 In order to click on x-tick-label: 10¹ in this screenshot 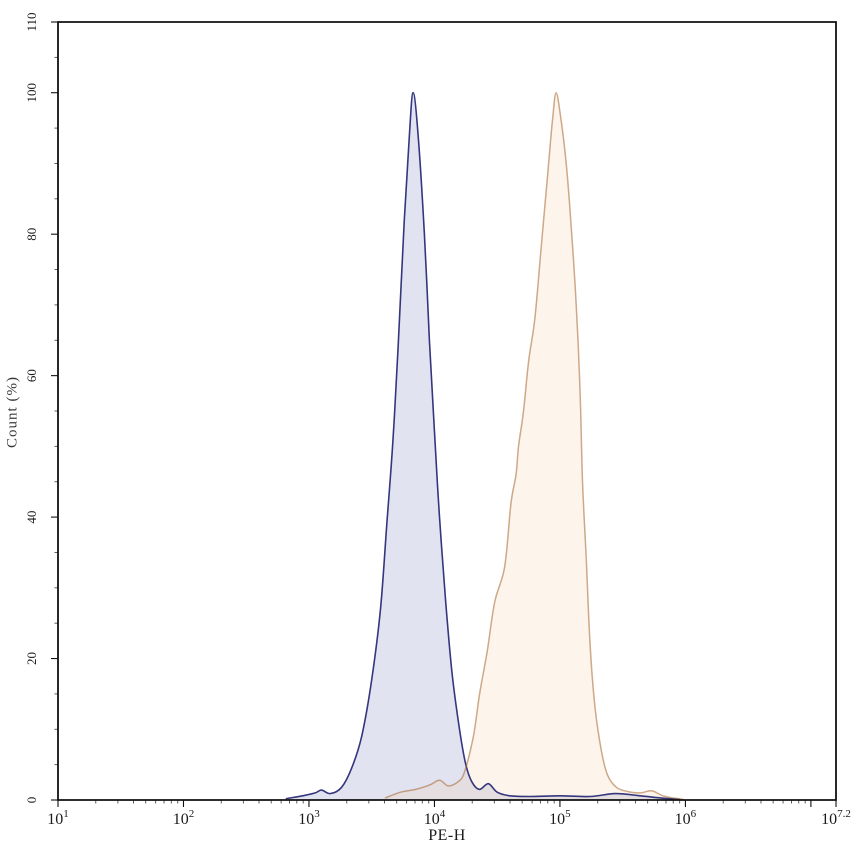, I will do `click(58, 818)`.